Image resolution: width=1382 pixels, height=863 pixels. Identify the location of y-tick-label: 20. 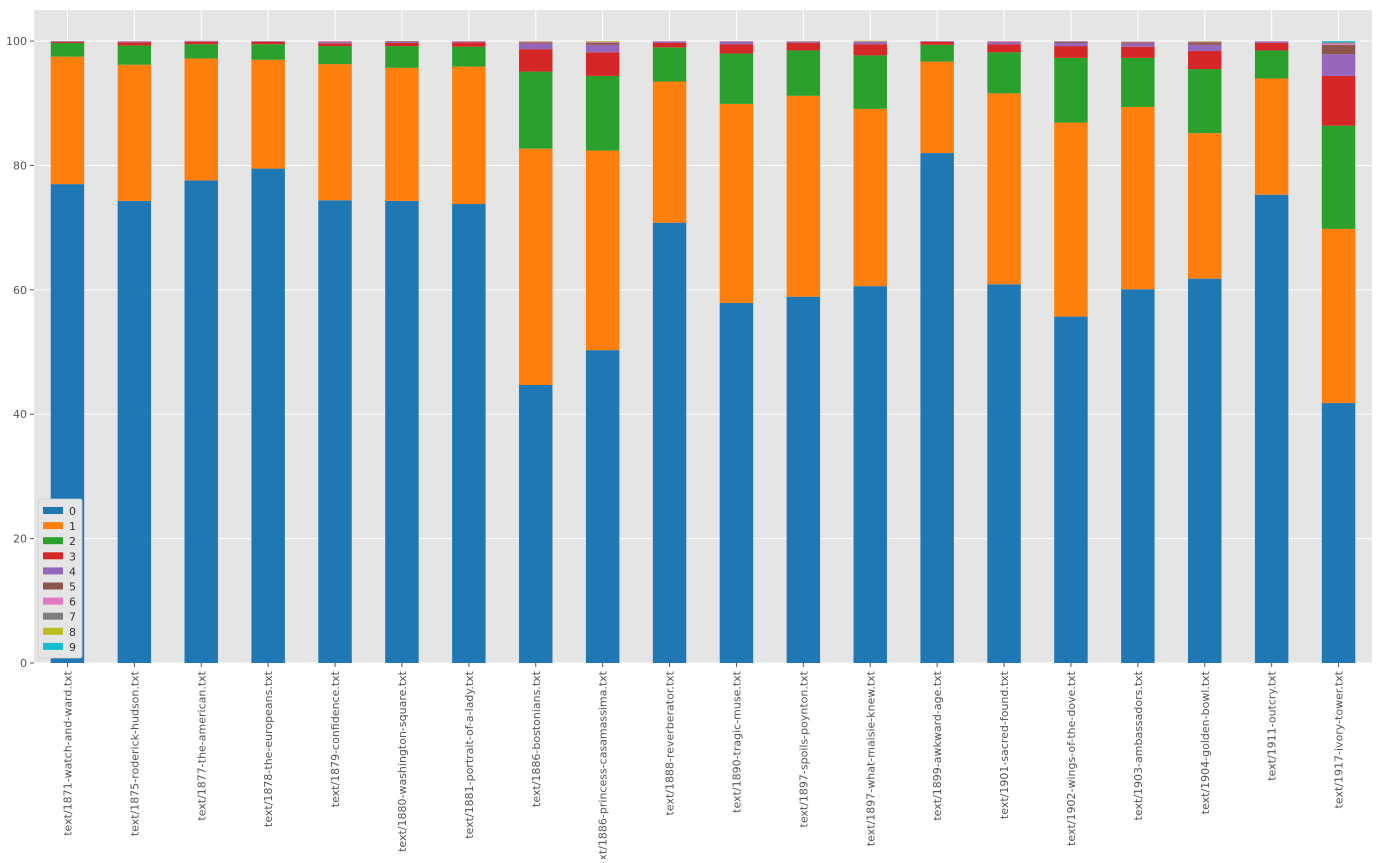
(20, 539).